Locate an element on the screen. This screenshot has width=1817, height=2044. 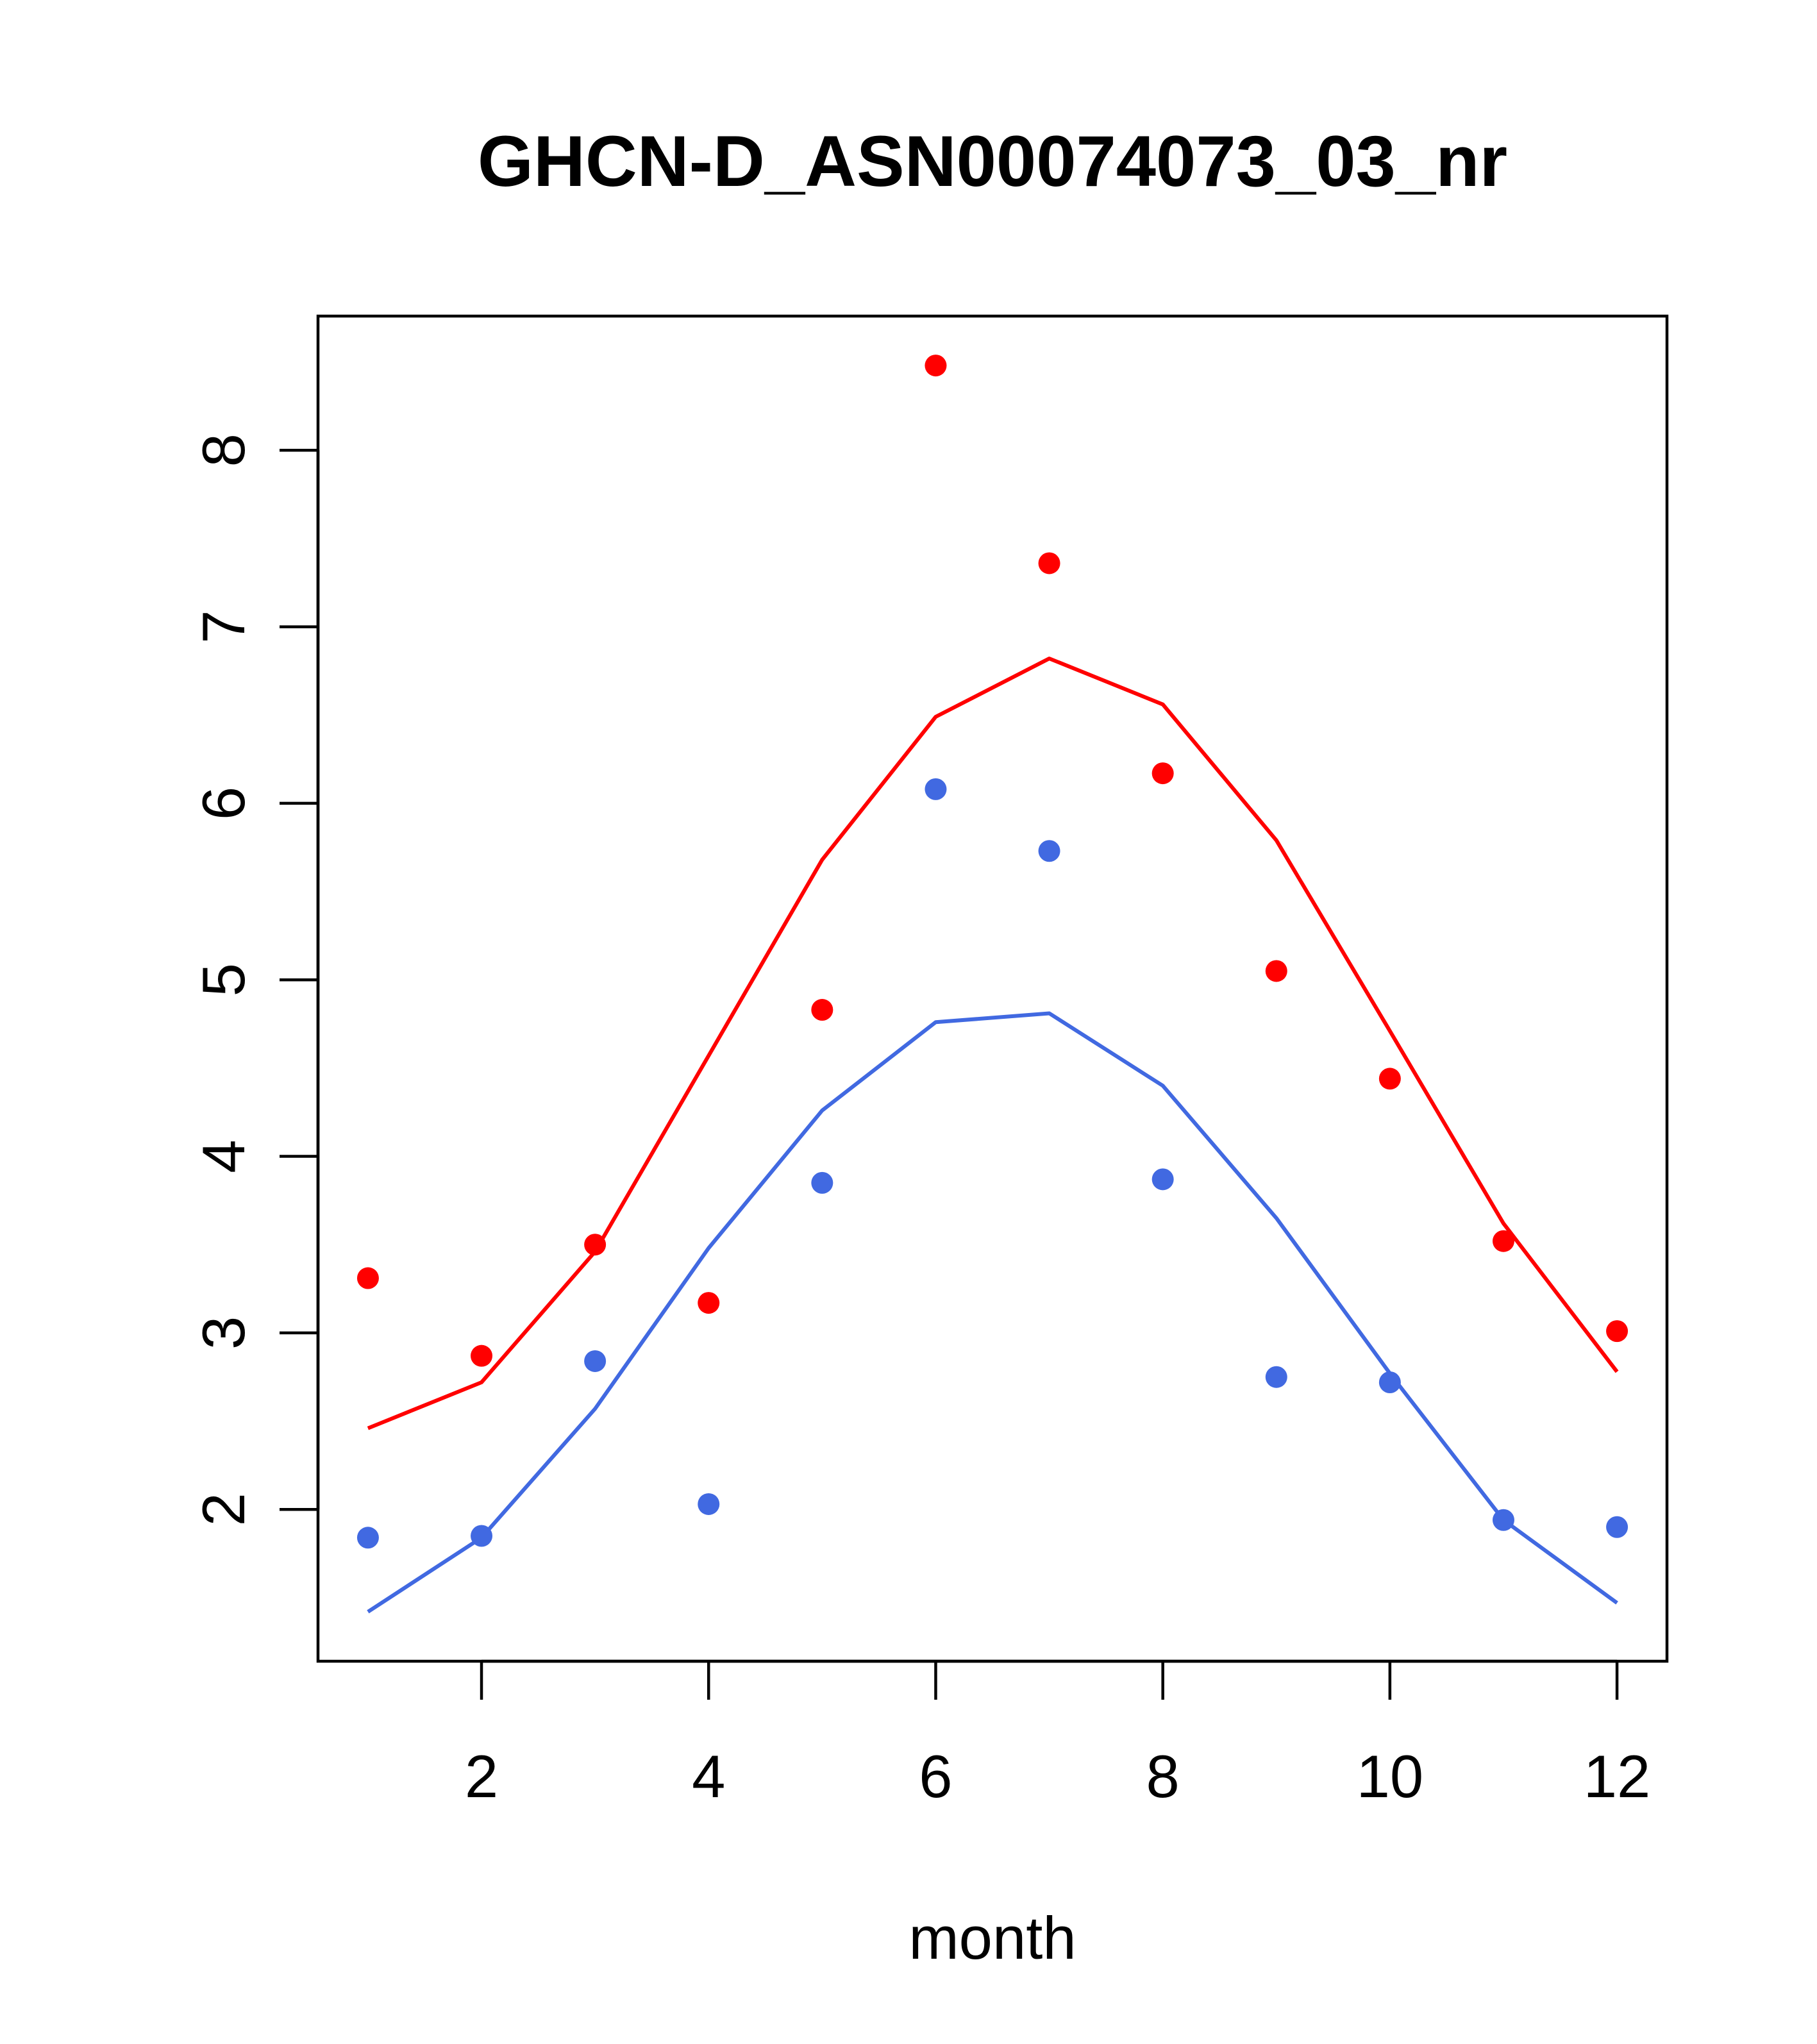
y-tick-label: 5 is located at coordinates (224, 979).